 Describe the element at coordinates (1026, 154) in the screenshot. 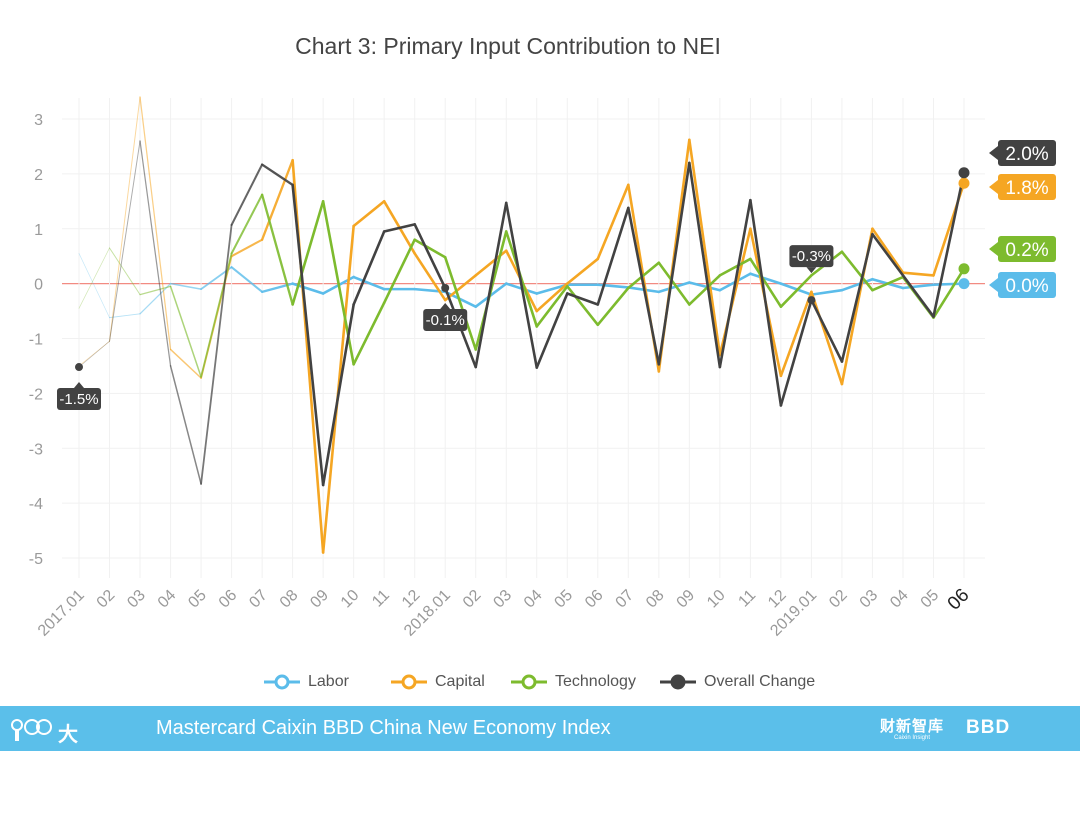

I see `end-label: 2.0%` at that location.